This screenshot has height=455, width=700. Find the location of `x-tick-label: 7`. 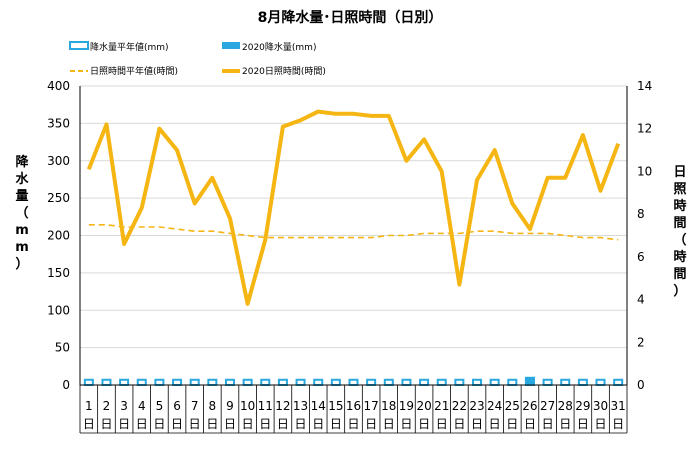

x-tick-label: 7 is located at coordinates (195, 406).